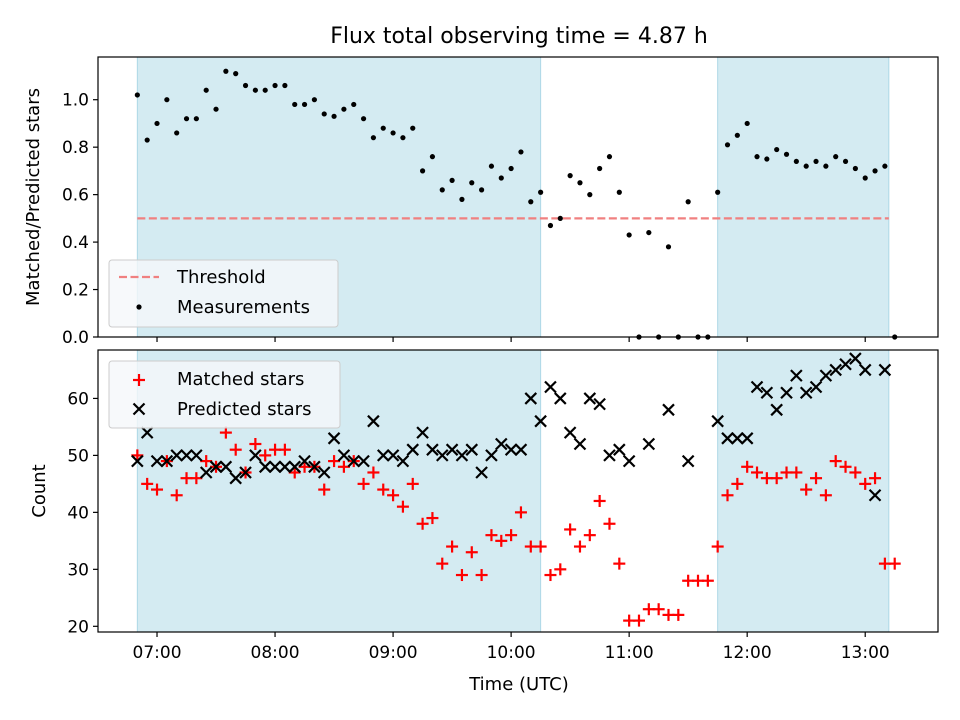 The image size is (960, 720). I want to click on y-tick-label: 0.8, so click(75, 148).